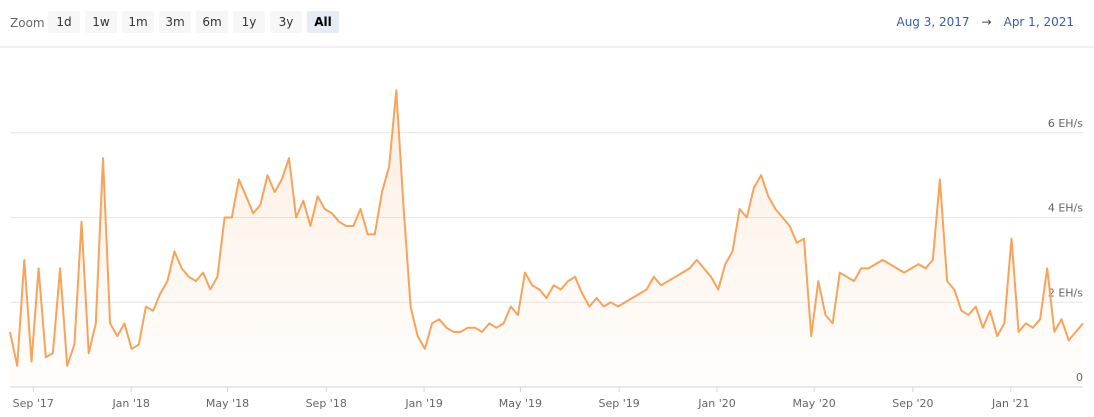 This screenshot has width=1094, height=417. Describe the element at coordinates (130, 403) in the screenshot. I see `x-tick-label: Jan '18` at that location.